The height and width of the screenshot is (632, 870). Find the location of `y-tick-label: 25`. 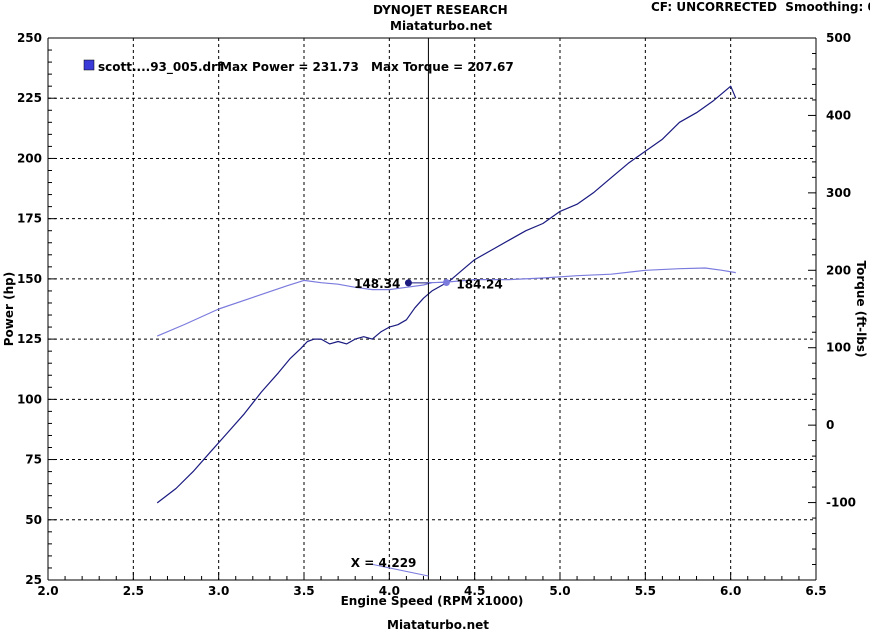

y-tick-label: 25 is located at coordinates (33, 580).